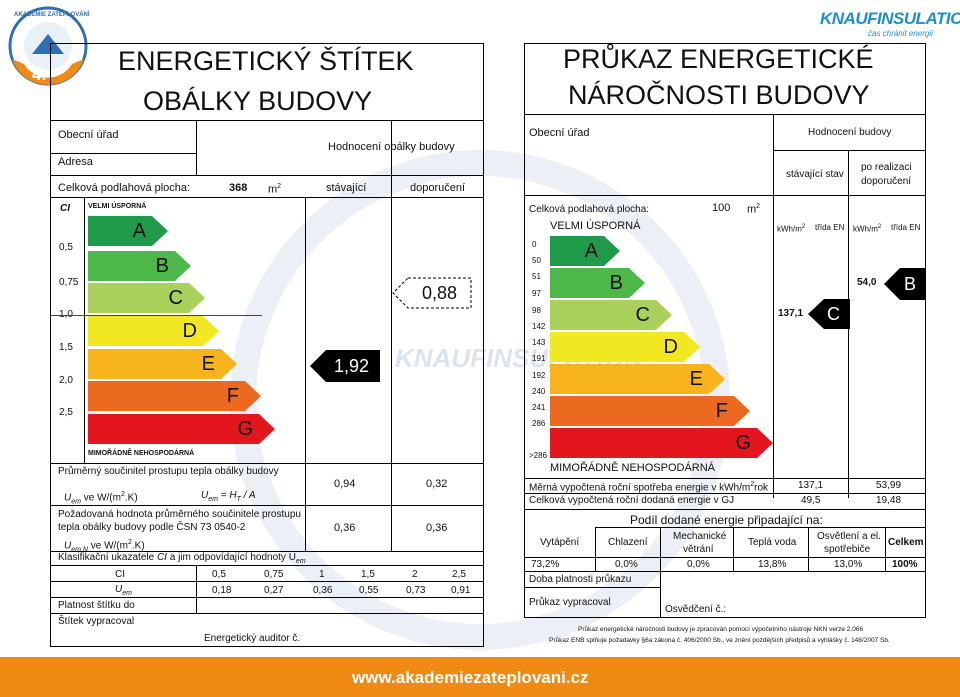 Image resolution: width=960 pixels, height=697 pixels. I want to click on ci-val-5: 2,5, so click(459, 574).